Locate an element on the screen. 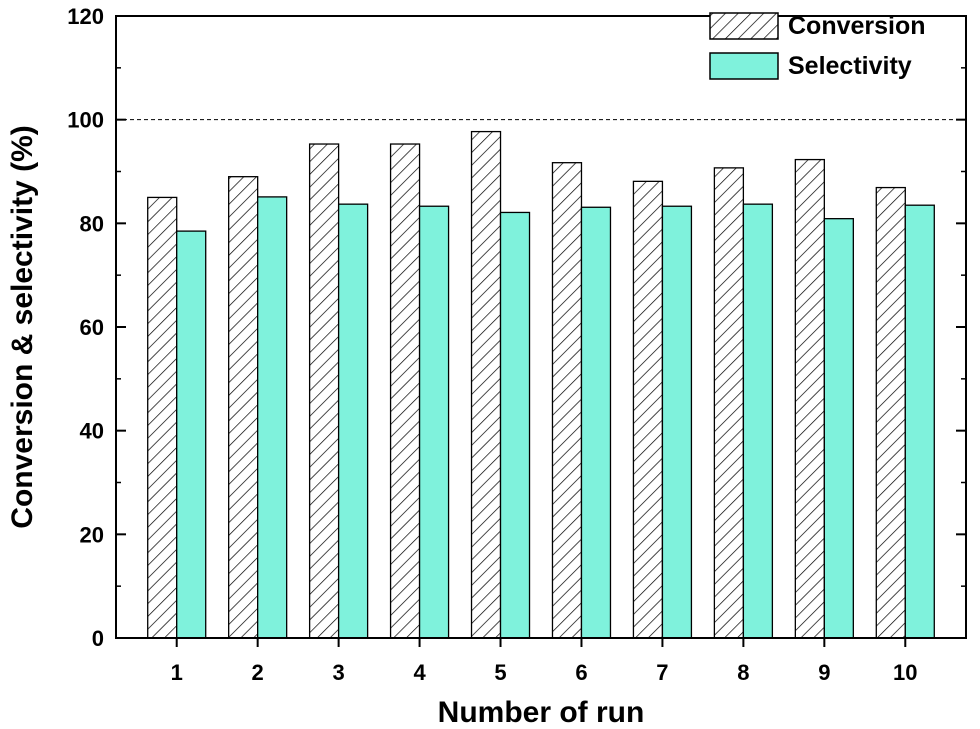  y-tick-label-40: 40 is located at coordinates (92, 431).